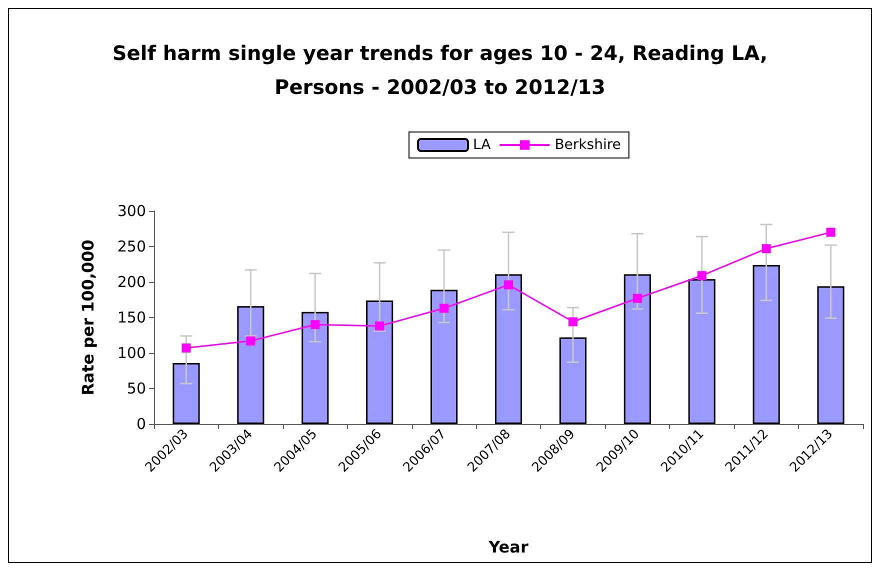 Image resolution: width=880 pixels, height=571 pixels. What do you see at coordinates (440, 70) in the screenshot?
I see `chart-title: Self harm single year trends for ages 10 - 24, Reading LA, Persons - 2002/03 to 2012/13` at bounding box center [440, 70].